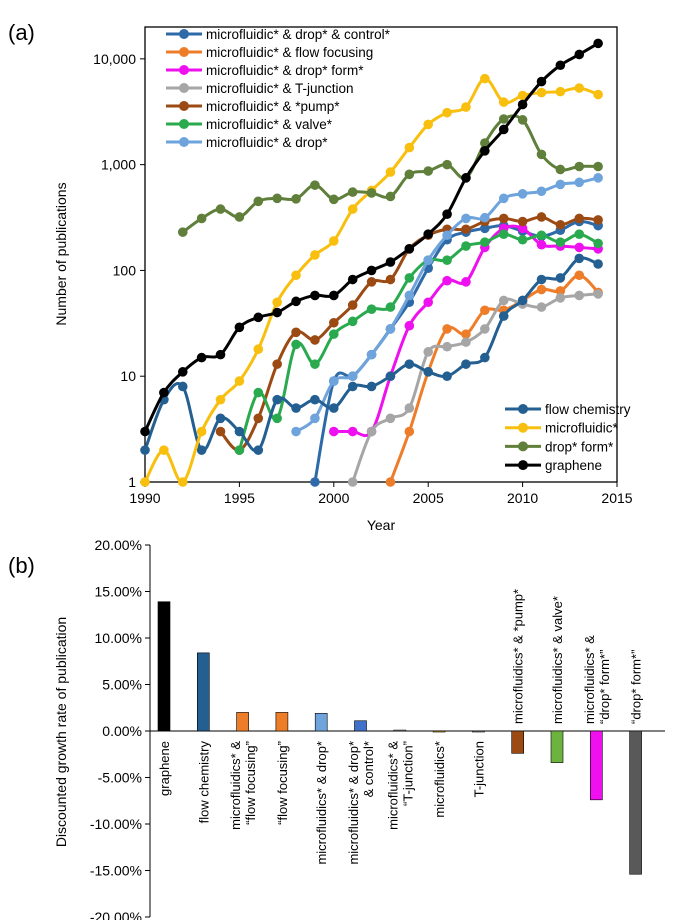 This screenshot has height=920, width=679. I want to click on panel-b-y-axis-title: Discounted growth rate of publication, so click(61, 732).